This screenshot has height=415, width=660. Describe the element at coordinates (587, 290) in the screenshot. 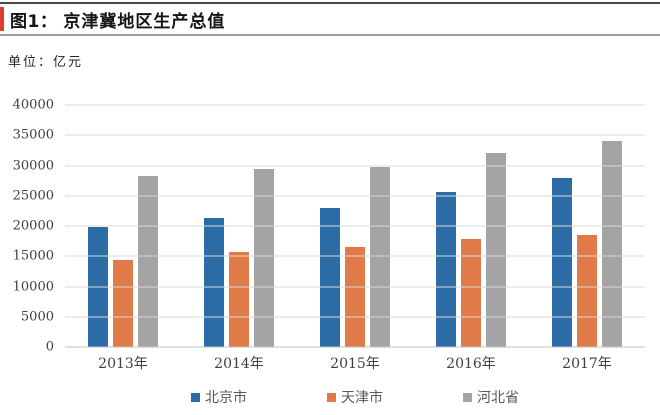

I see `bar-天津市-2017年` at that location.